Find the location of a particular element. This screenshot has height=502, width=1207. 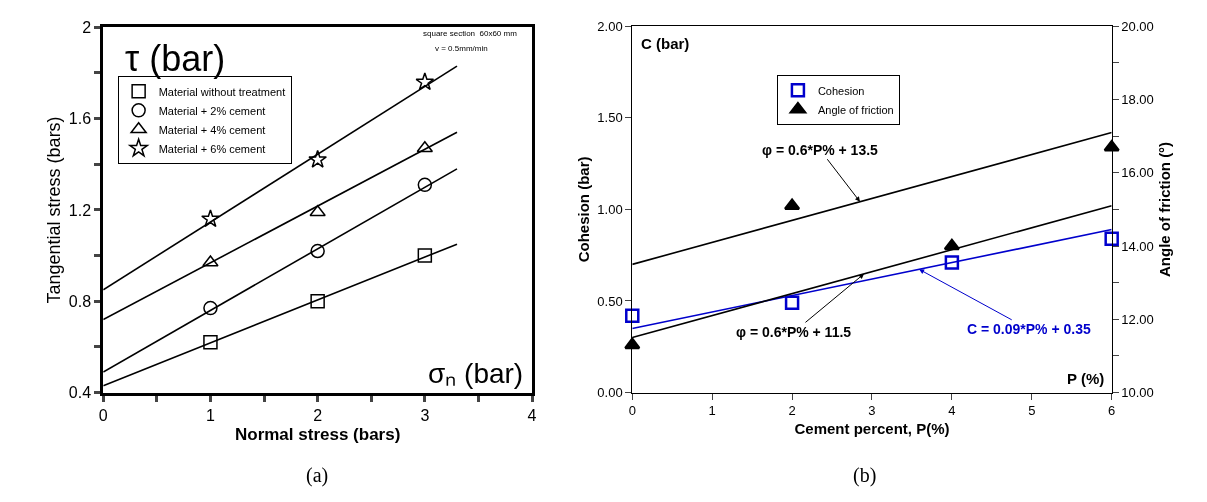

y2-tick-label: 18.00 is located at coordinates (1137, 100).